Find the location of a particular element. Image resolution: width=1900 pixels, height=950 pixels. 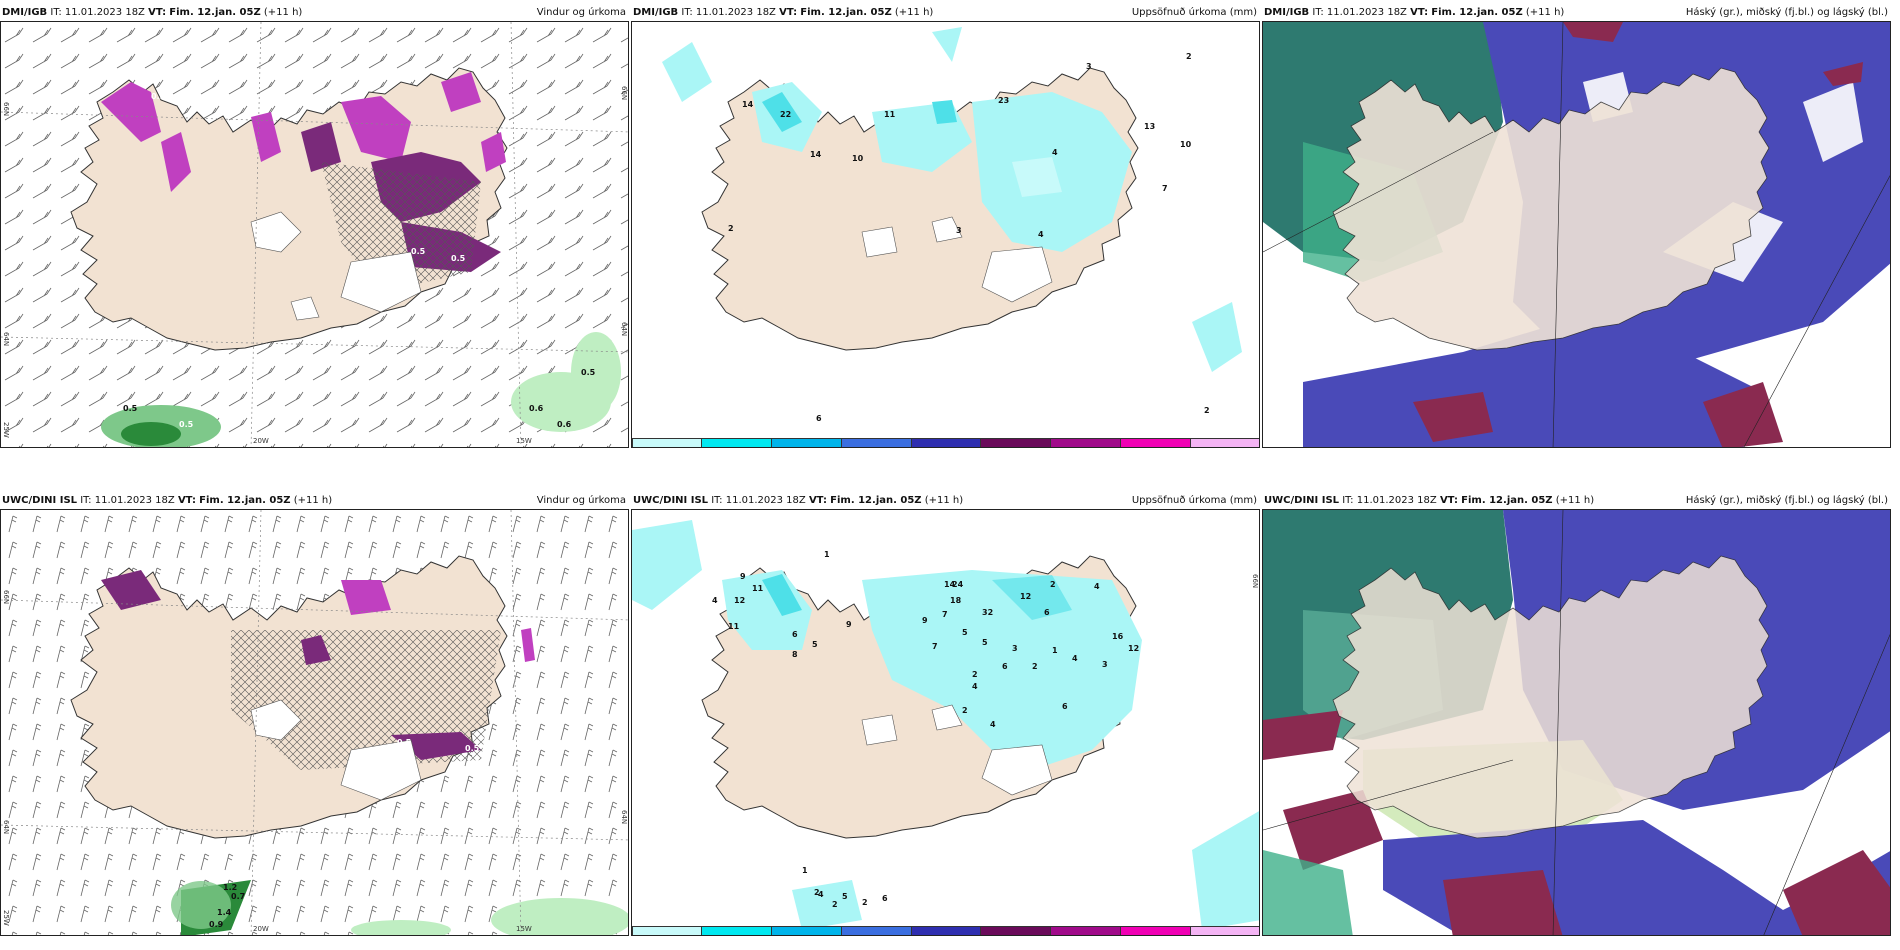

graticule is located at coordinates (1576, 722).